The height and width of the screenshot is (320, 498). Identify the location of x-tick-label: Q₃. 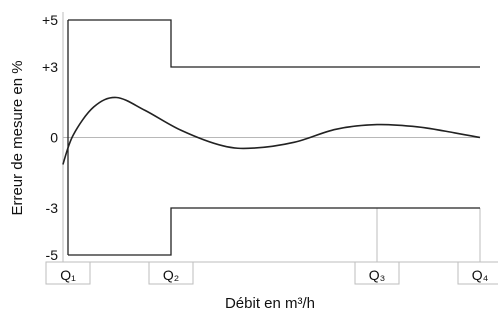
(377, 275).